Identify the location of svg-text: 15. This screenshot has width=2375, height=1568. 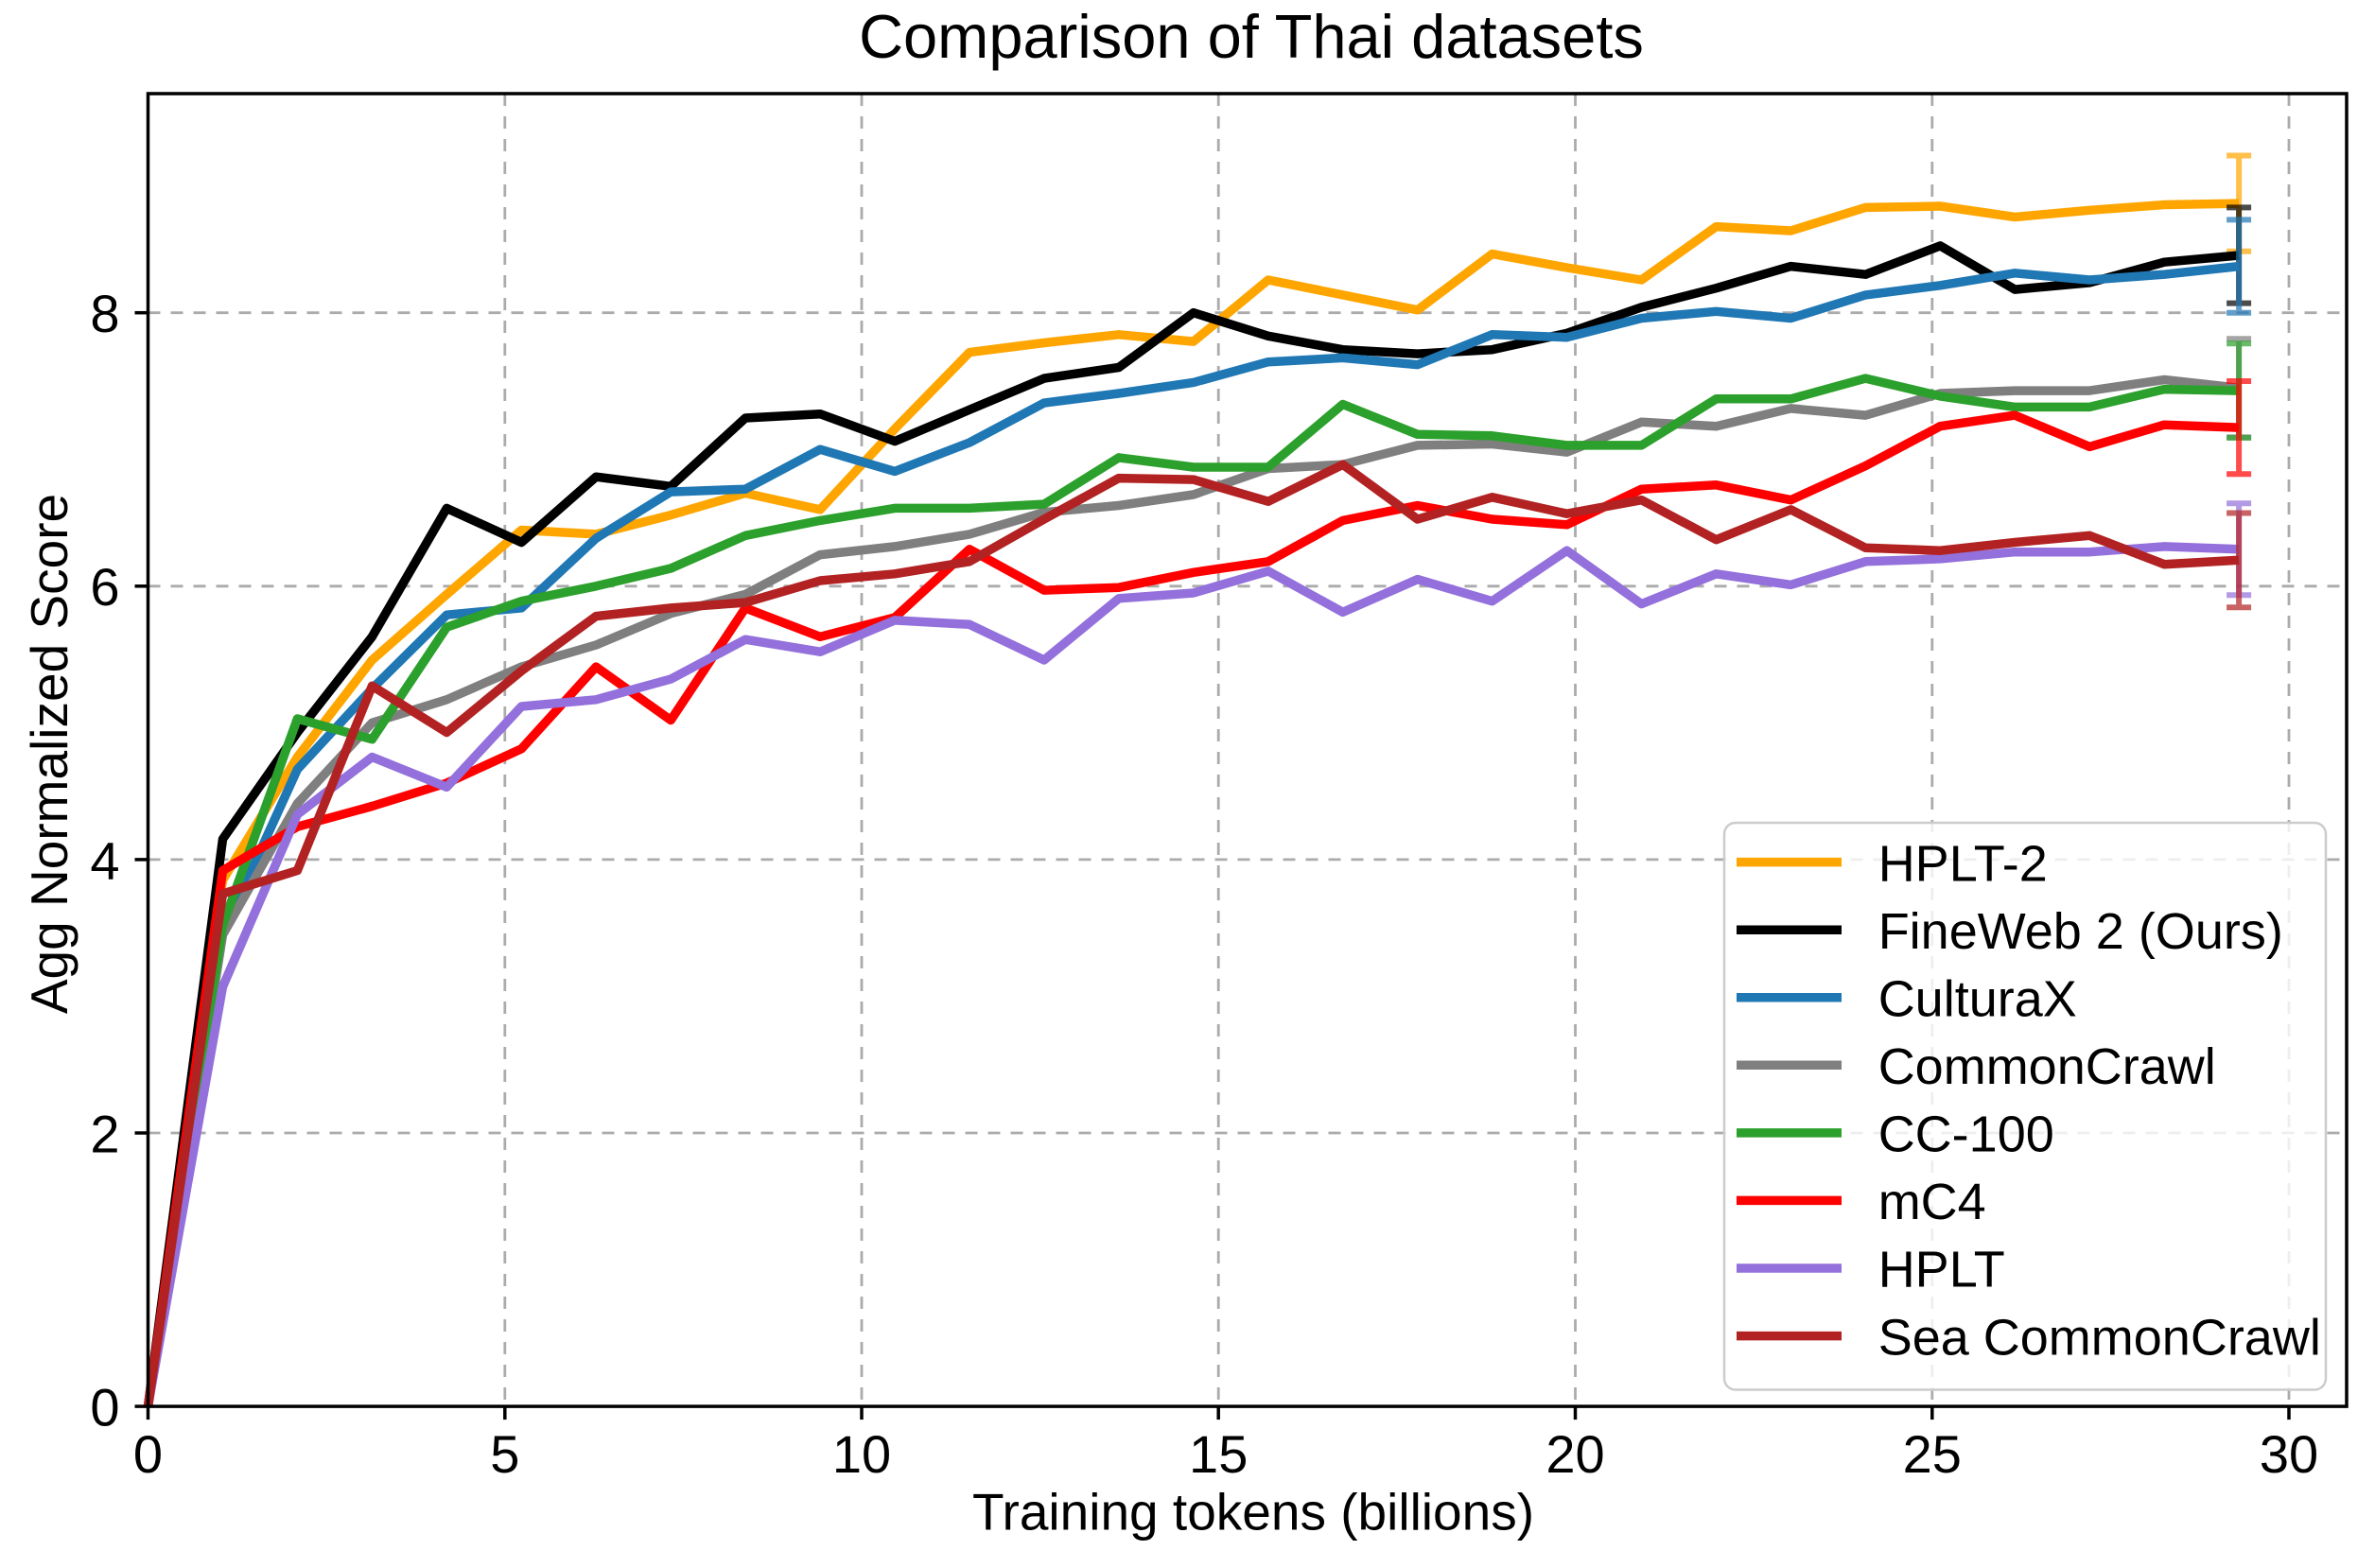
(1218, 1454).